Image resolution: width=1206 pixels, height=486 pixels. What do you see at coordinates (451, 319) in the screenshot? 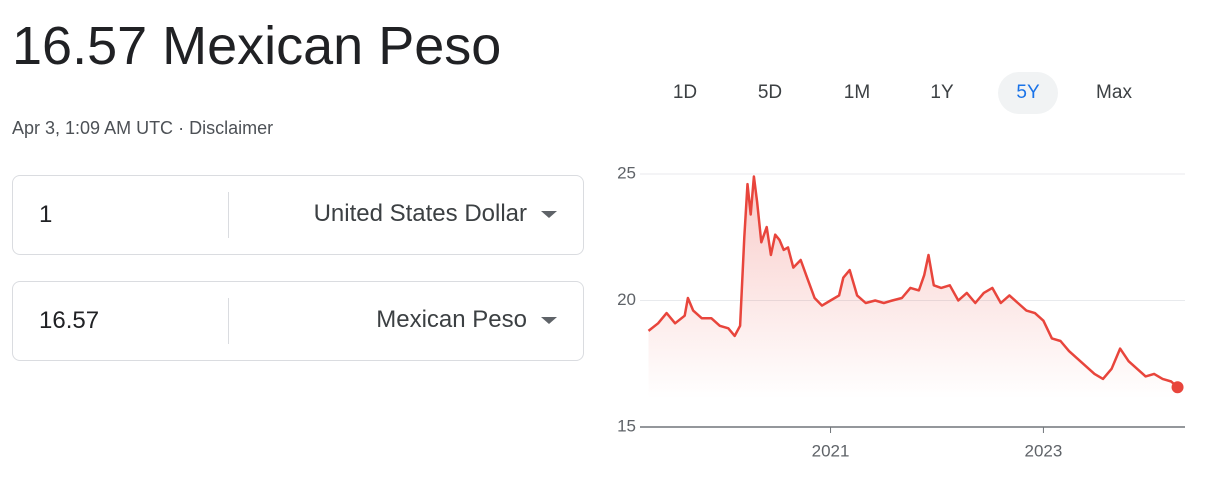
I see `currency-select: Mexican Peso` at bounding box center [451, 319].